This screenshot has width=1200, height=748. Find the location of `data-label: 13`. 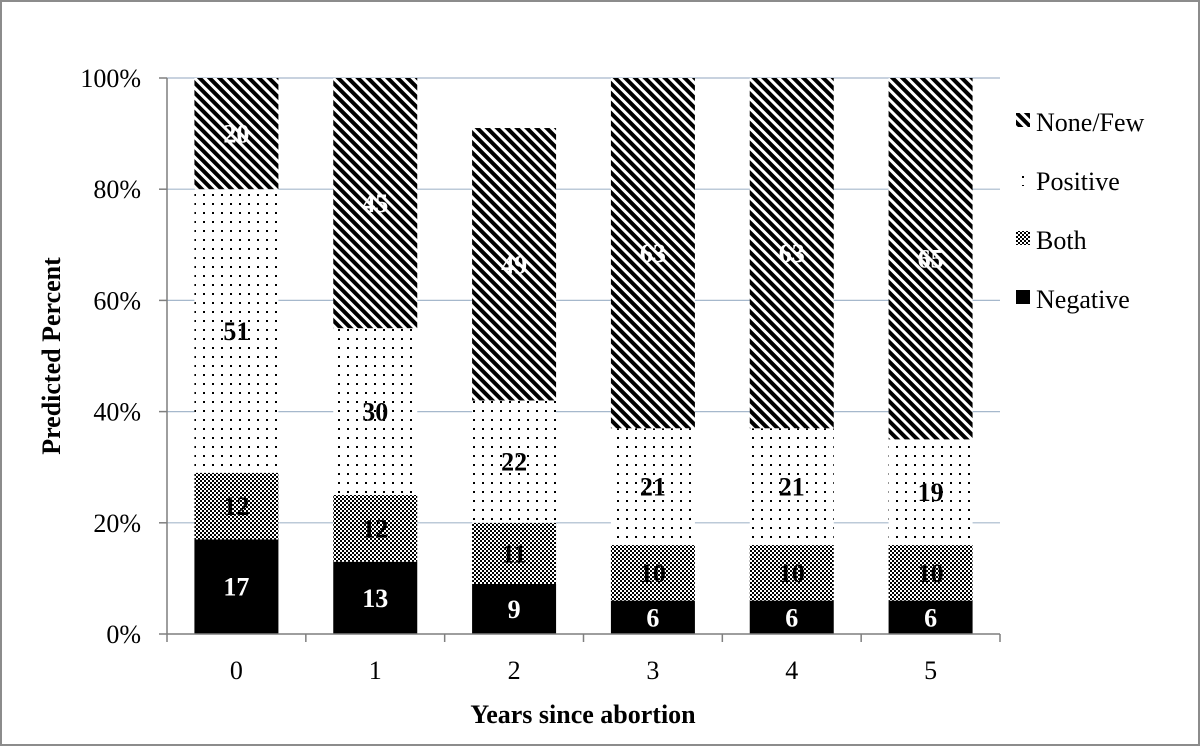

data-label: 13 is located at coordinates (375, 598).